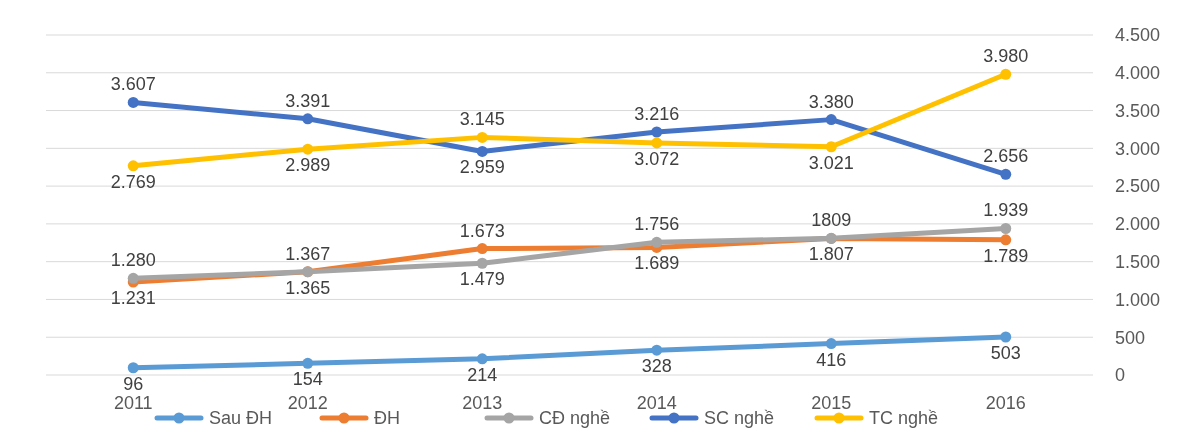 The width and height of the screenshot is (1187, 437). I want to click on y-tick-label: 4.000, so click(1138, 73).